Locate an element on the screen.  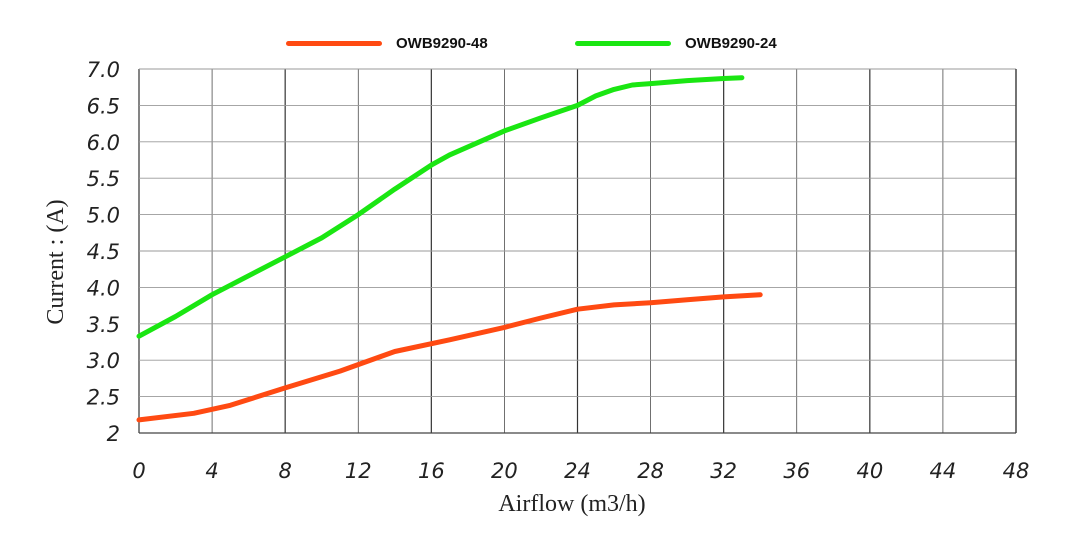
x-axis-title: Airflow (m3/h) is located at coordinates (571, 504).